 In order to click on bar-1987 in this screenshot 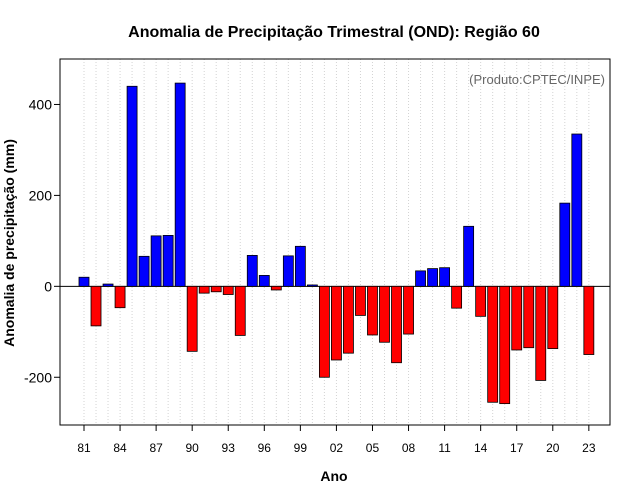, I will do `click(156, 261)`.